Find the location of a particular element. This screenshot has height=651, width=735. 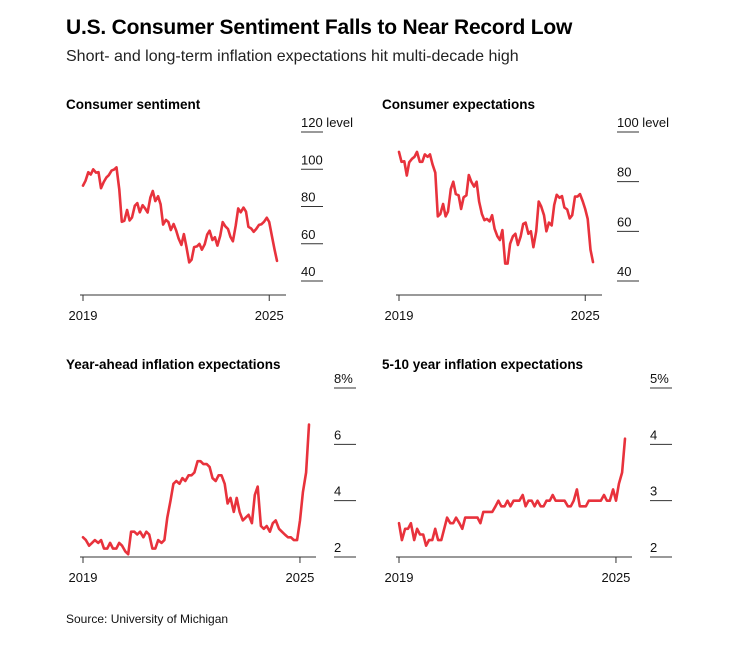

consumer-expectations-chart: 100 level 80 60 40 2019 2025 is located at coordinates (527, 219).